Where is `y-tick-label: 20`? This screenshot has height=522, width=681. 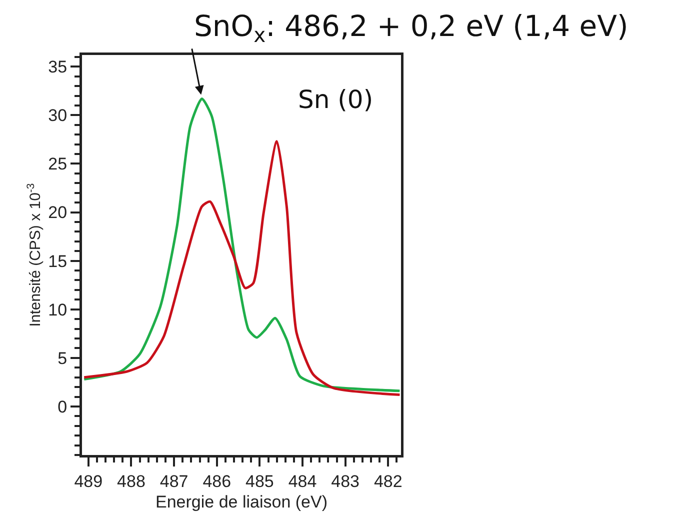 y-tick-label: 20 is located at coordinates (58, 212).